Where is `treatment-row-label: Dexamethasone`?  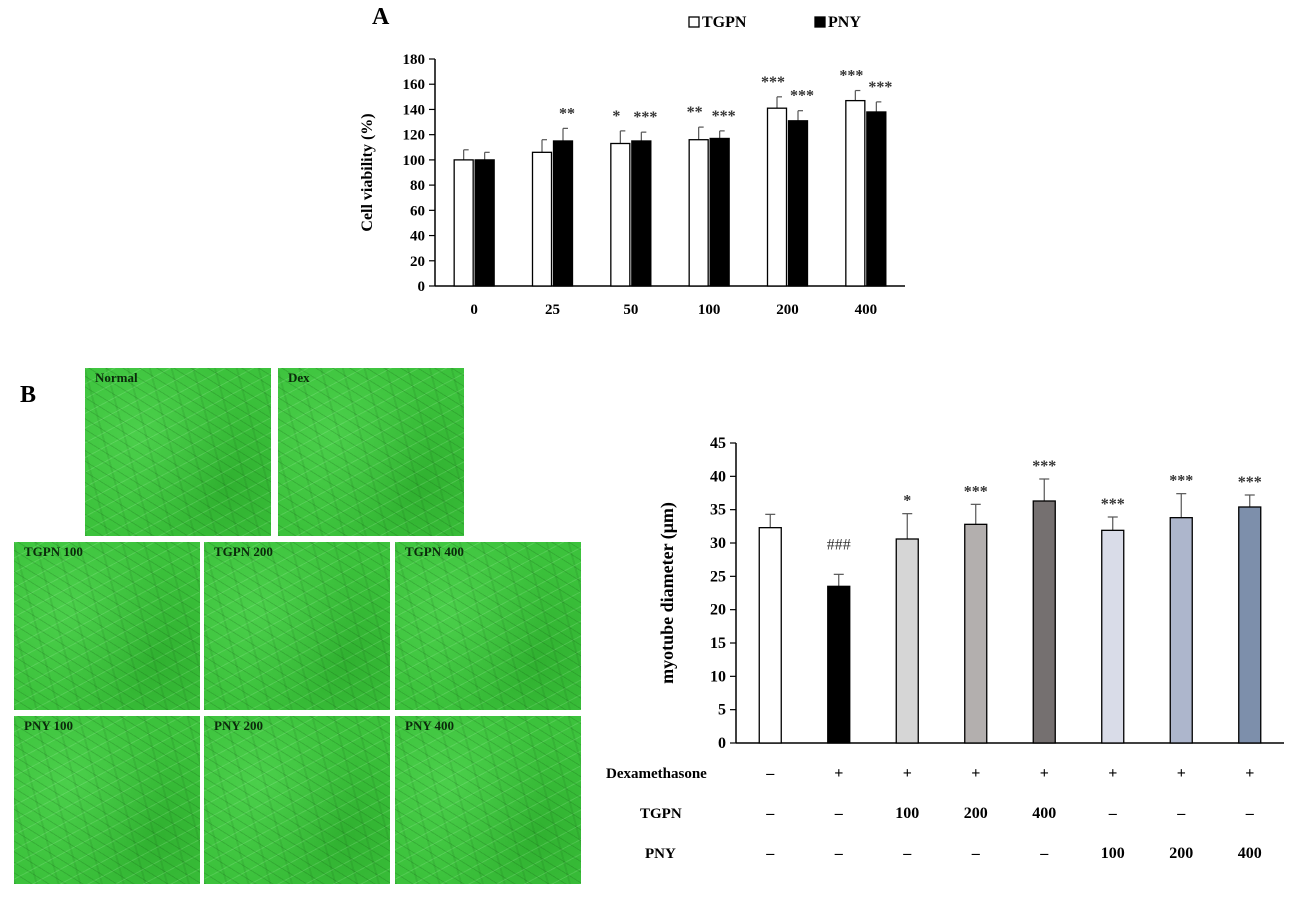
treatment-row-label: Dexamethasone is located at coordinates (656, 774).